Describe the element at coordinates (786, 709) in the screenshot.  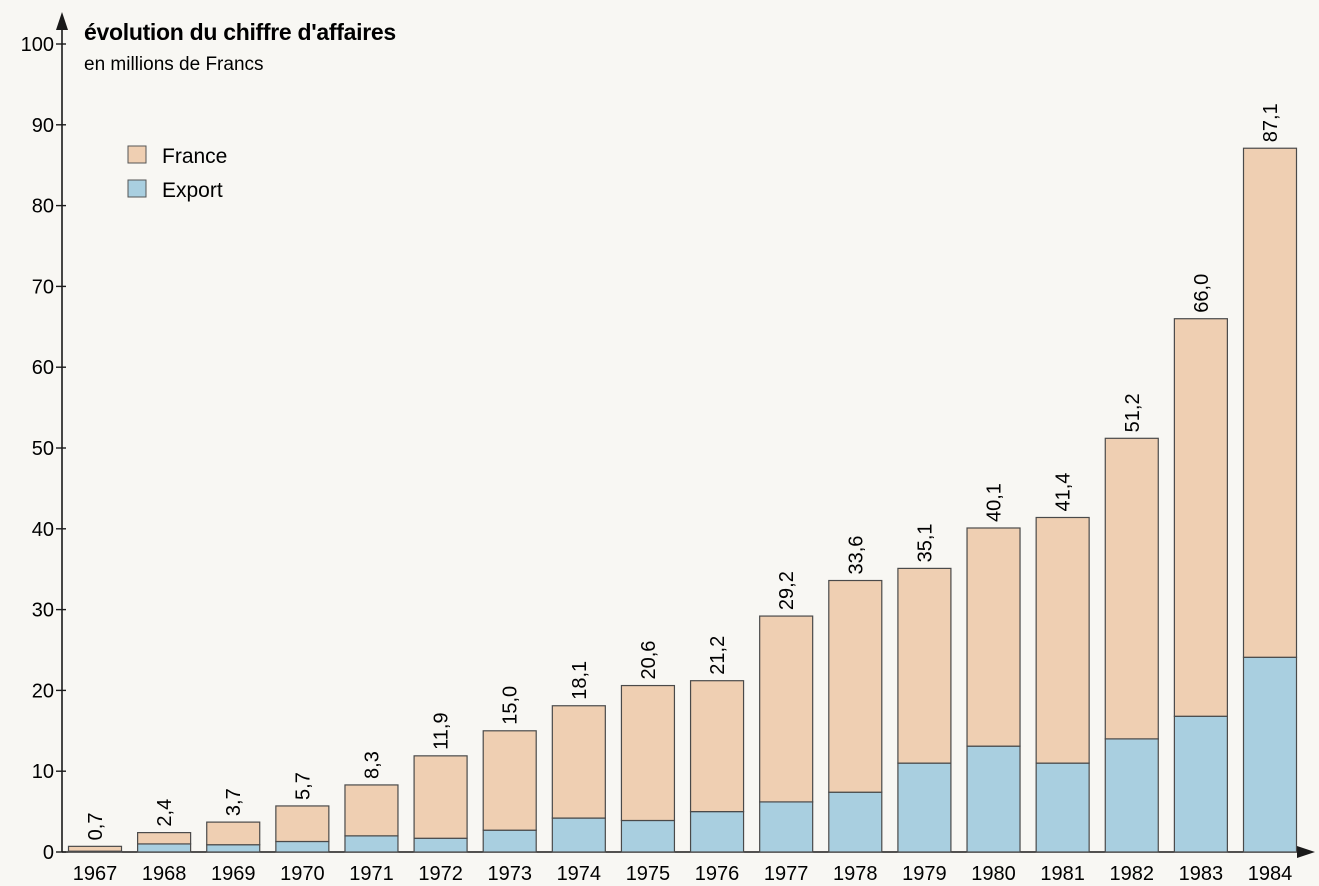
I see `bar-france-1977` at that location.